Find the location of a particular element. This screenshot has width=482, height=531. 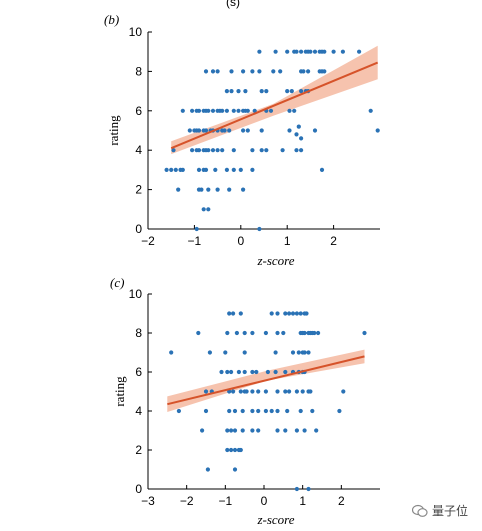

x-tick-label: 1 is located at coordinates (302, 501).